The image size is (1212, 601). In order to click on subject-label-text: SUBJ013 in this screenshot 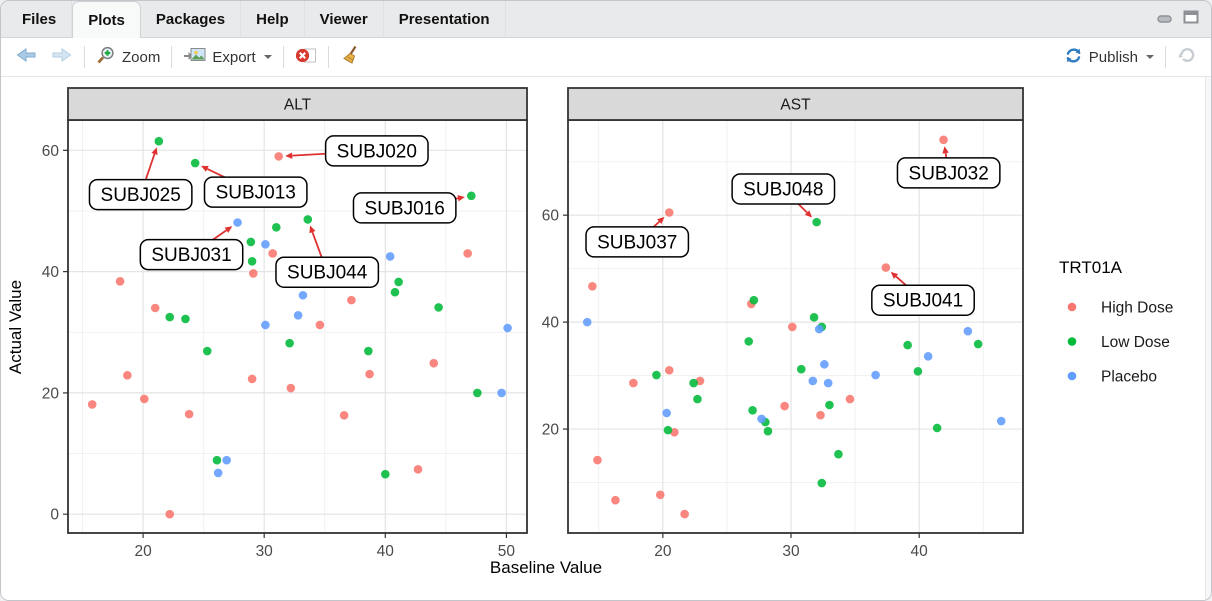, I will do `click(256, 193)`.